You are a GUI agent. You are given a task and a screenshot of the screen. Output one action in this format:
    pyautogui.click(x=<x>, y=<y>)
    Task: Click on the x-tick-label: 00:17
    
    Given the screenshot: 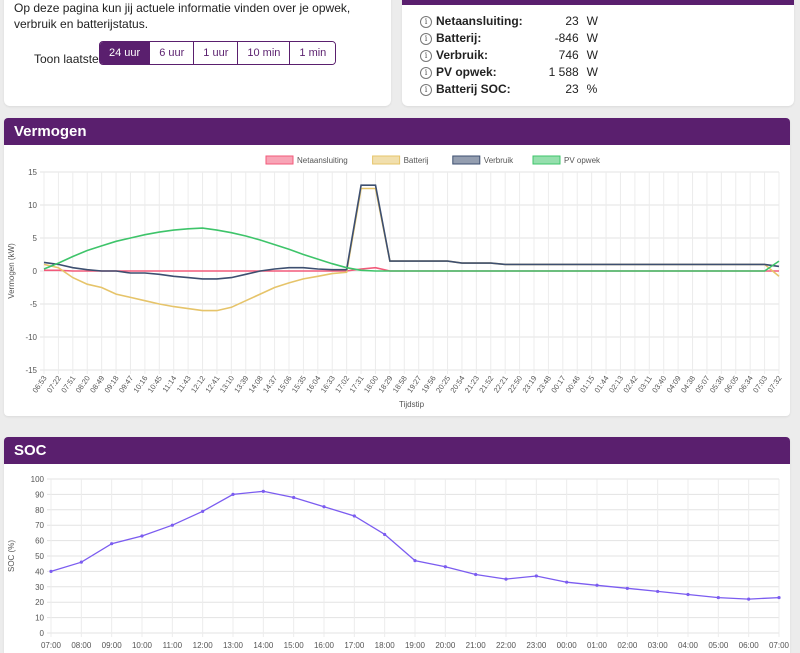 What is the action you would take?
    pyautogui.click(x=558, y=384)
    